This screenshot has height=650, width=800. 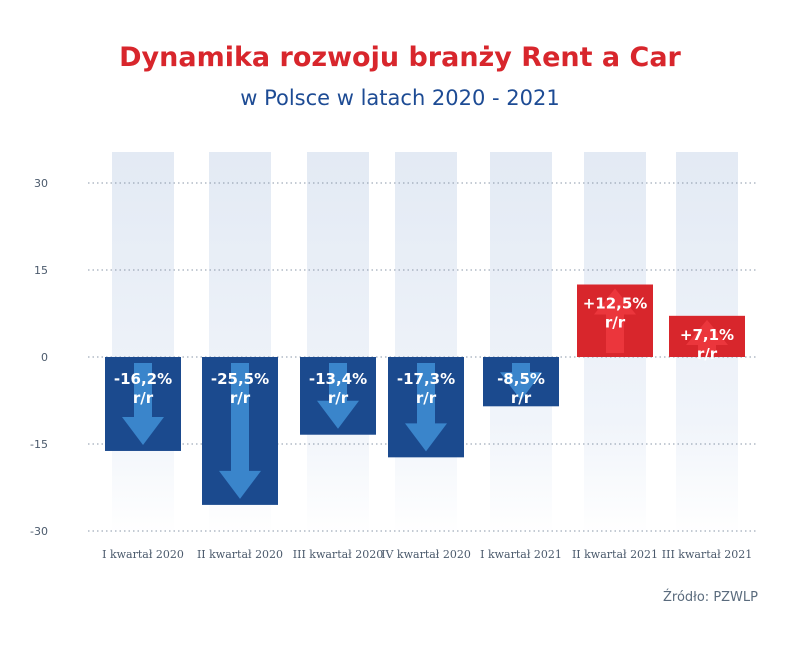 I want to click on y-tick-label: 0, so click(x=44, y=357).